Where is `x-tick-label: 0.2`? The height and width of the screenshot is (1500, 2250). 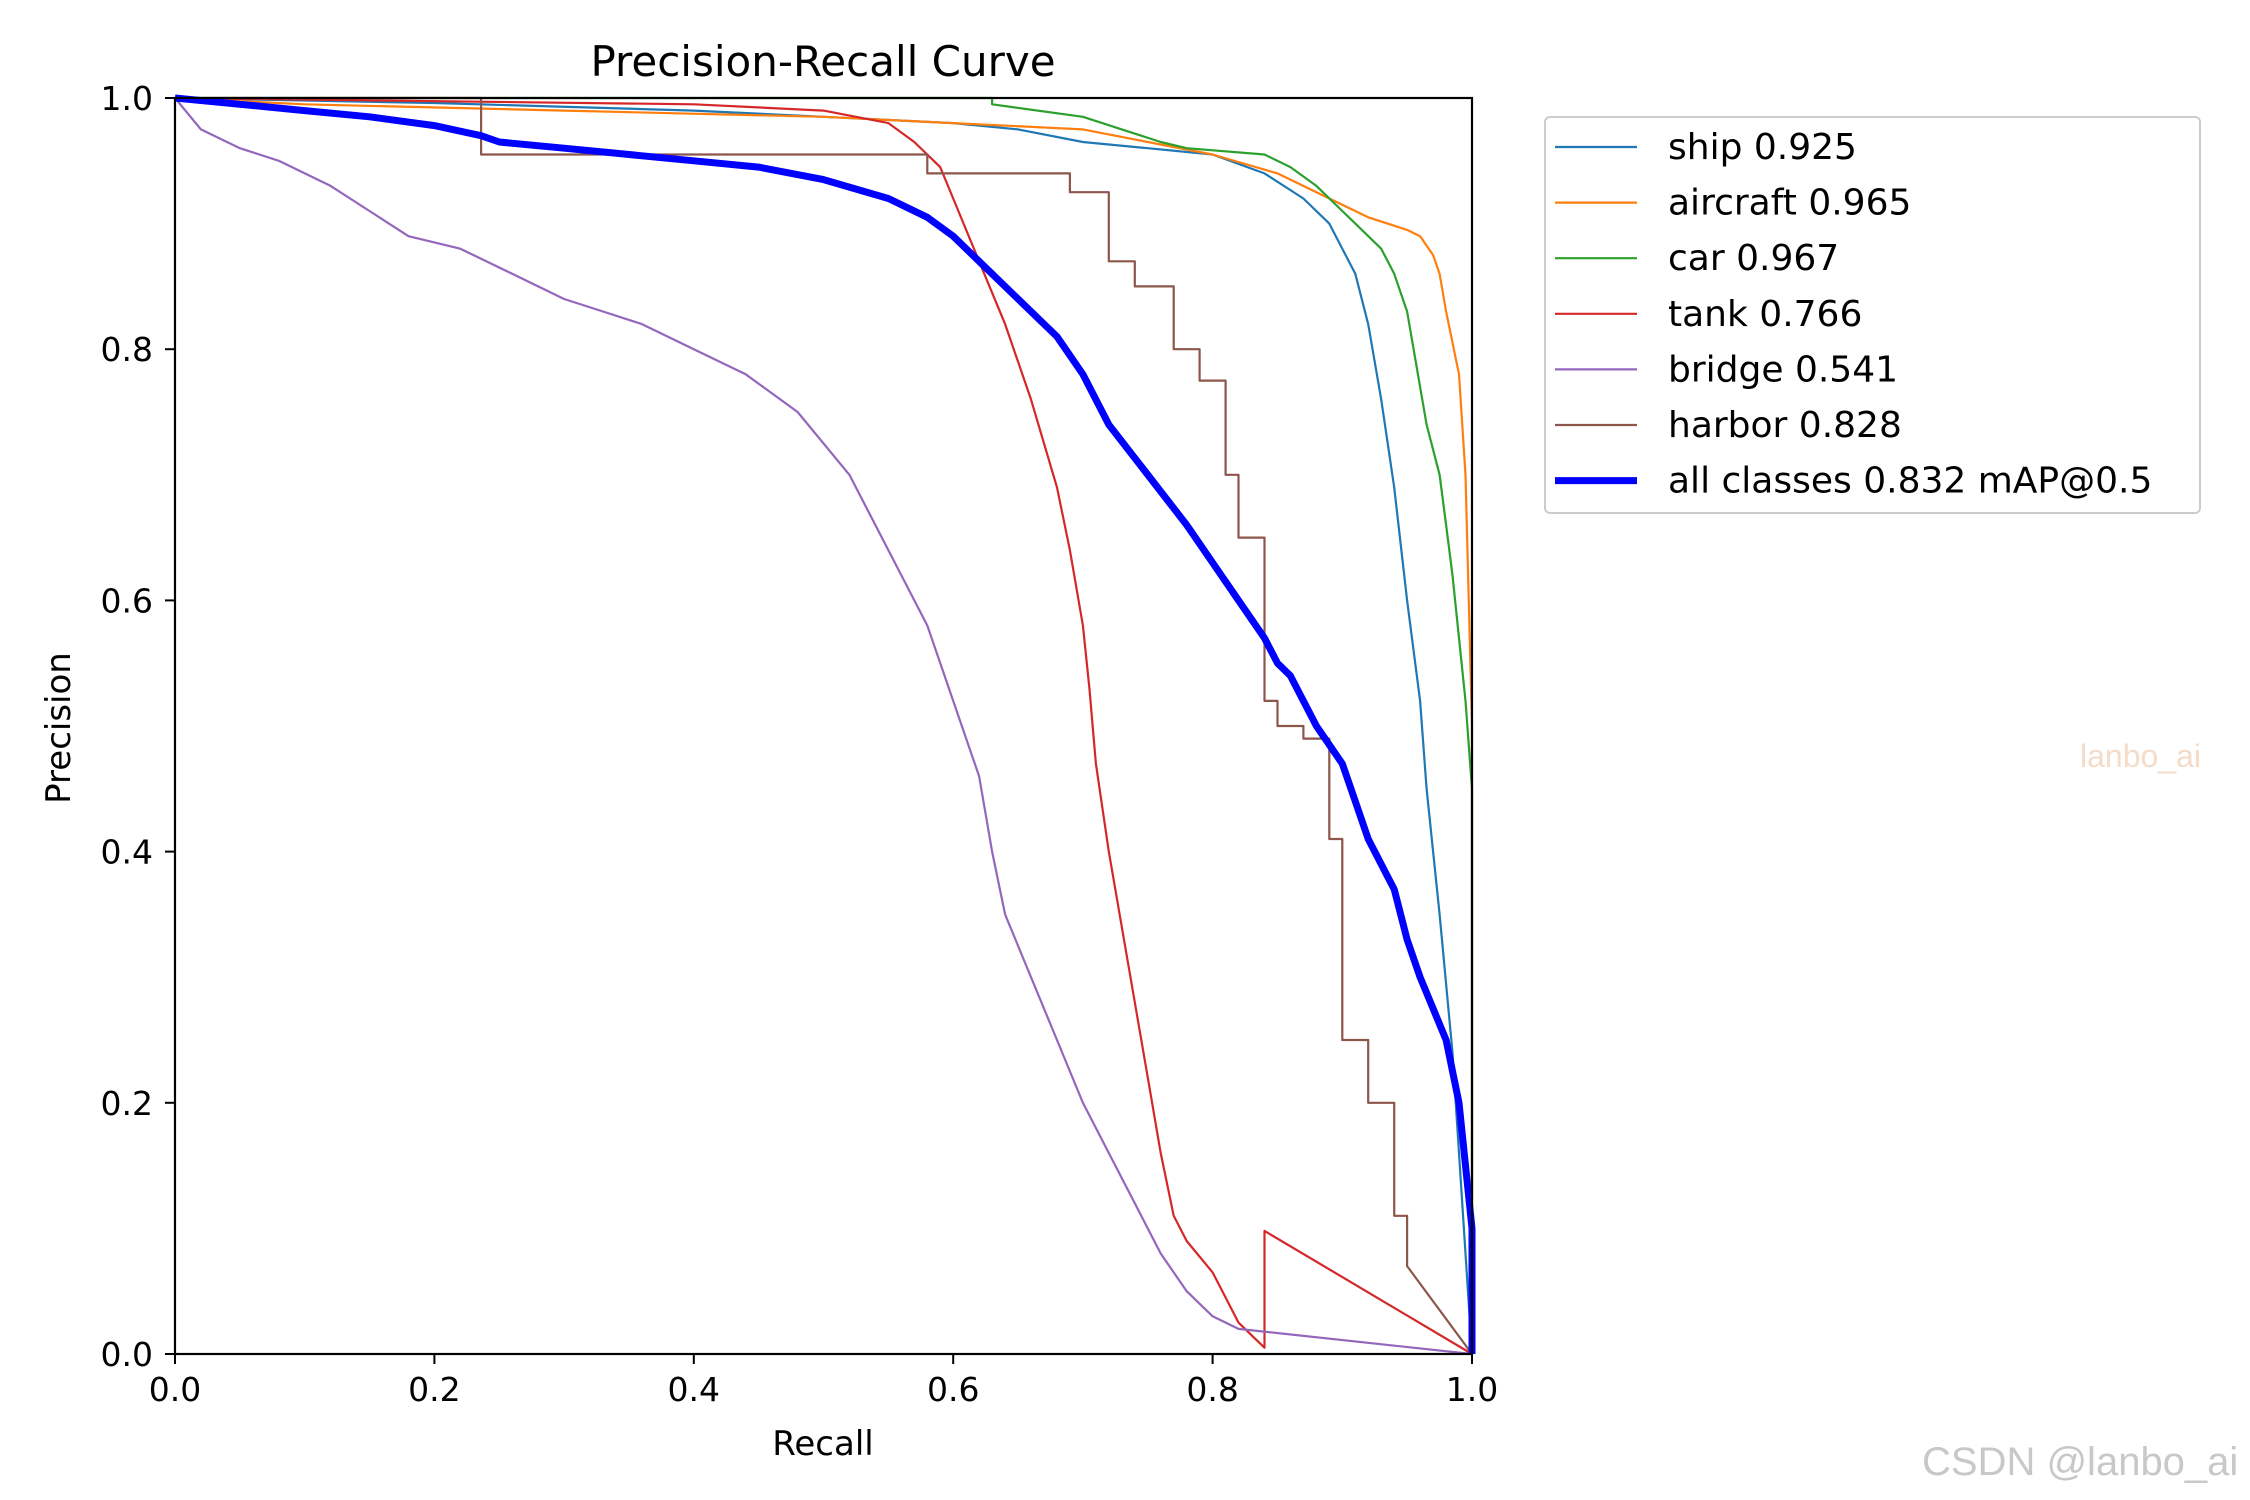
x-tick-label: 0.2 is located at coordinates (434, 1389).